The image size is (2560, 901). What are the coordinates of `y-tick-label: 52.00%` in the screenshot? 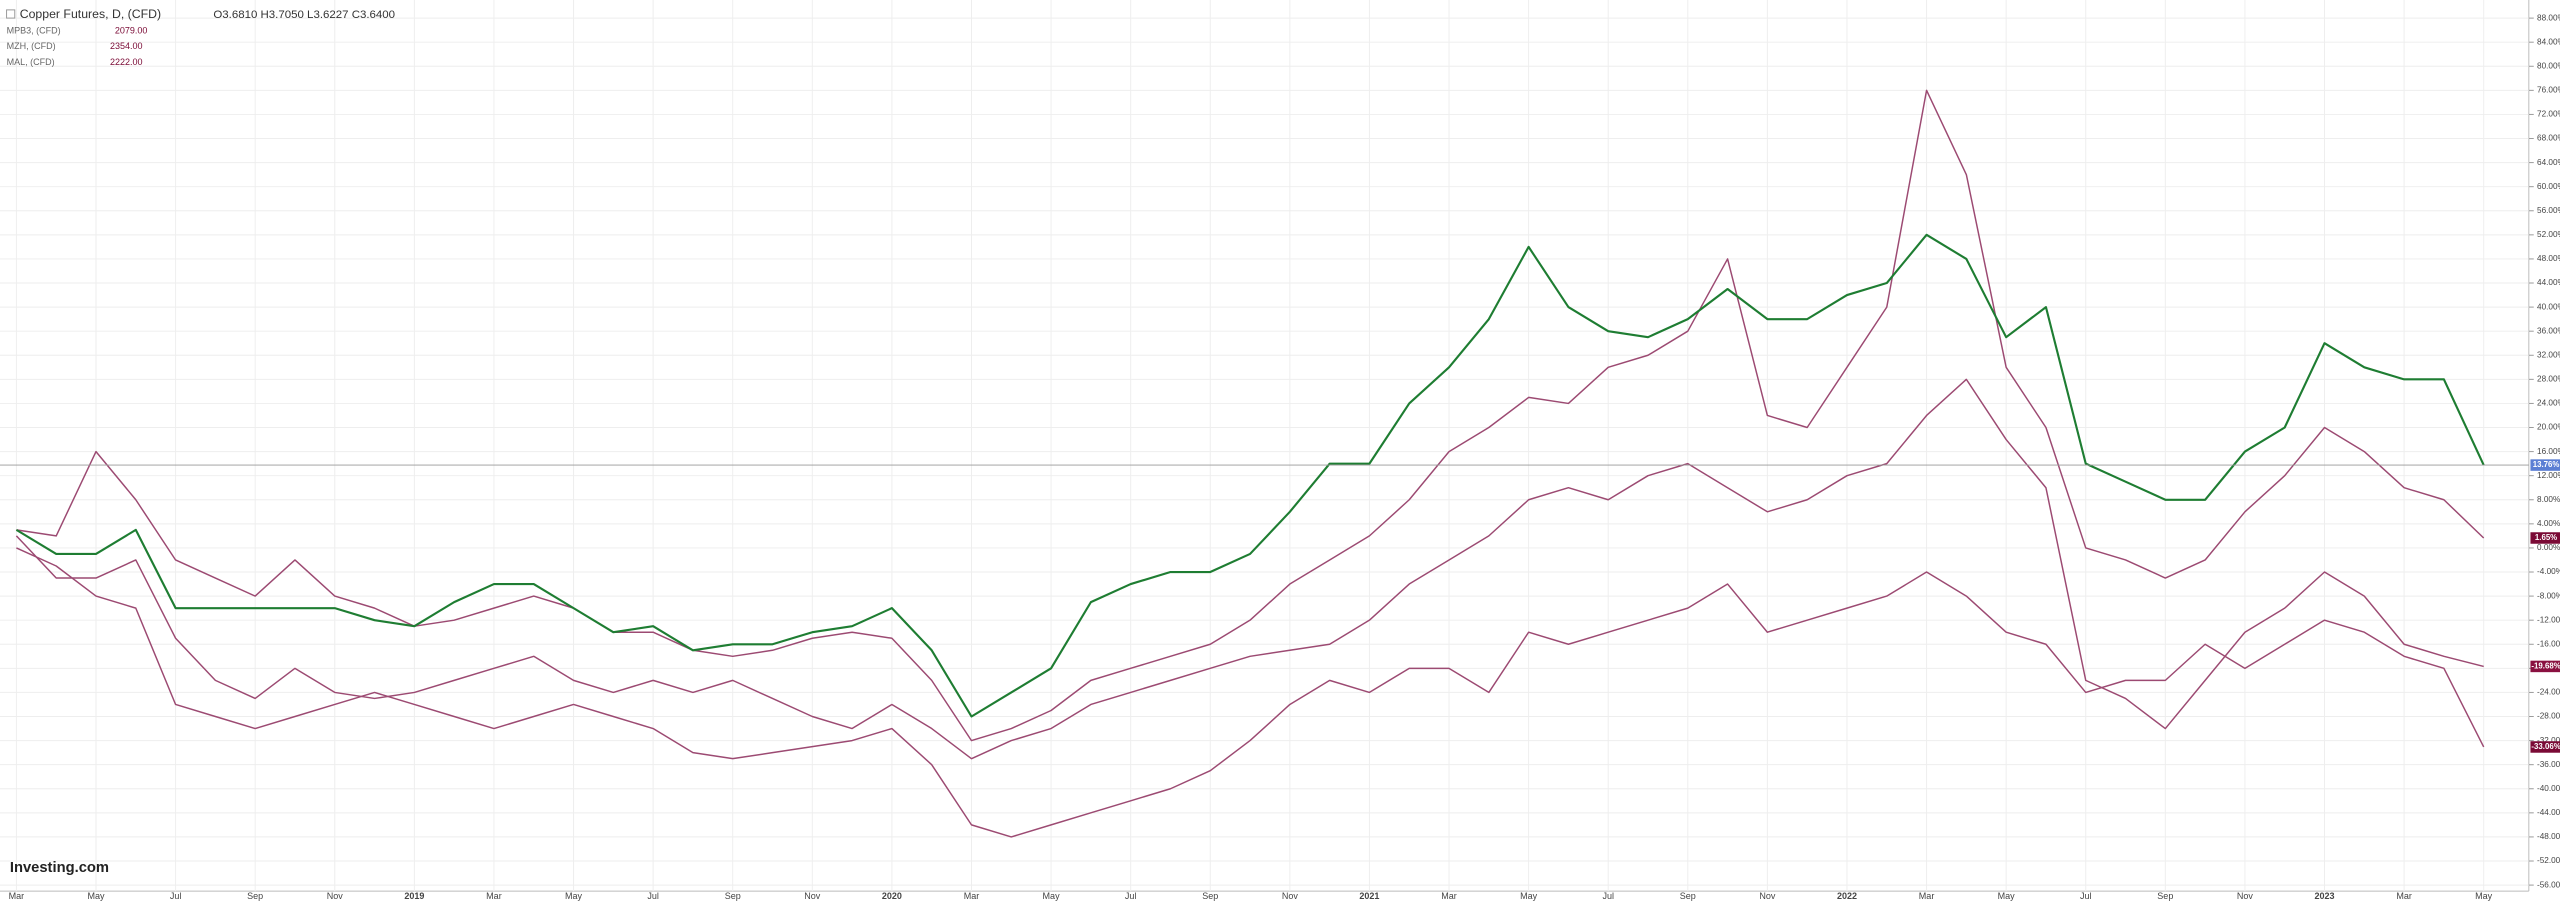 It's located at (2548, 234).